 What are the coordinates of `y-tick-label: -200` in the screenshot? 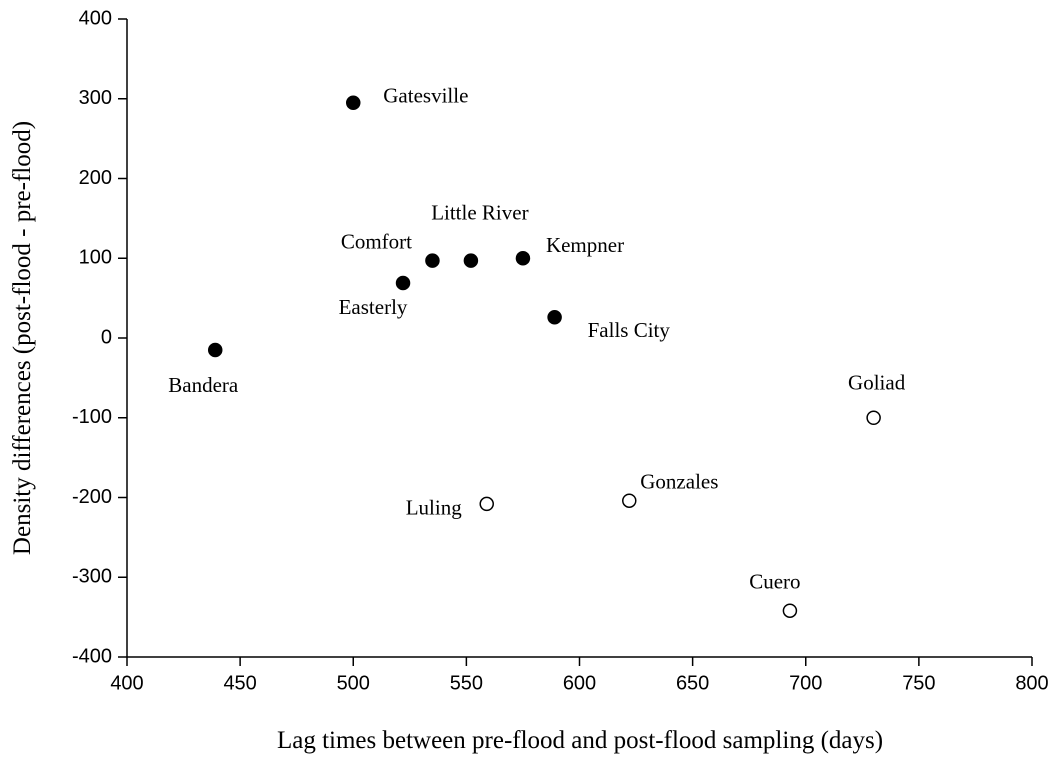 It's located at (92, 497).